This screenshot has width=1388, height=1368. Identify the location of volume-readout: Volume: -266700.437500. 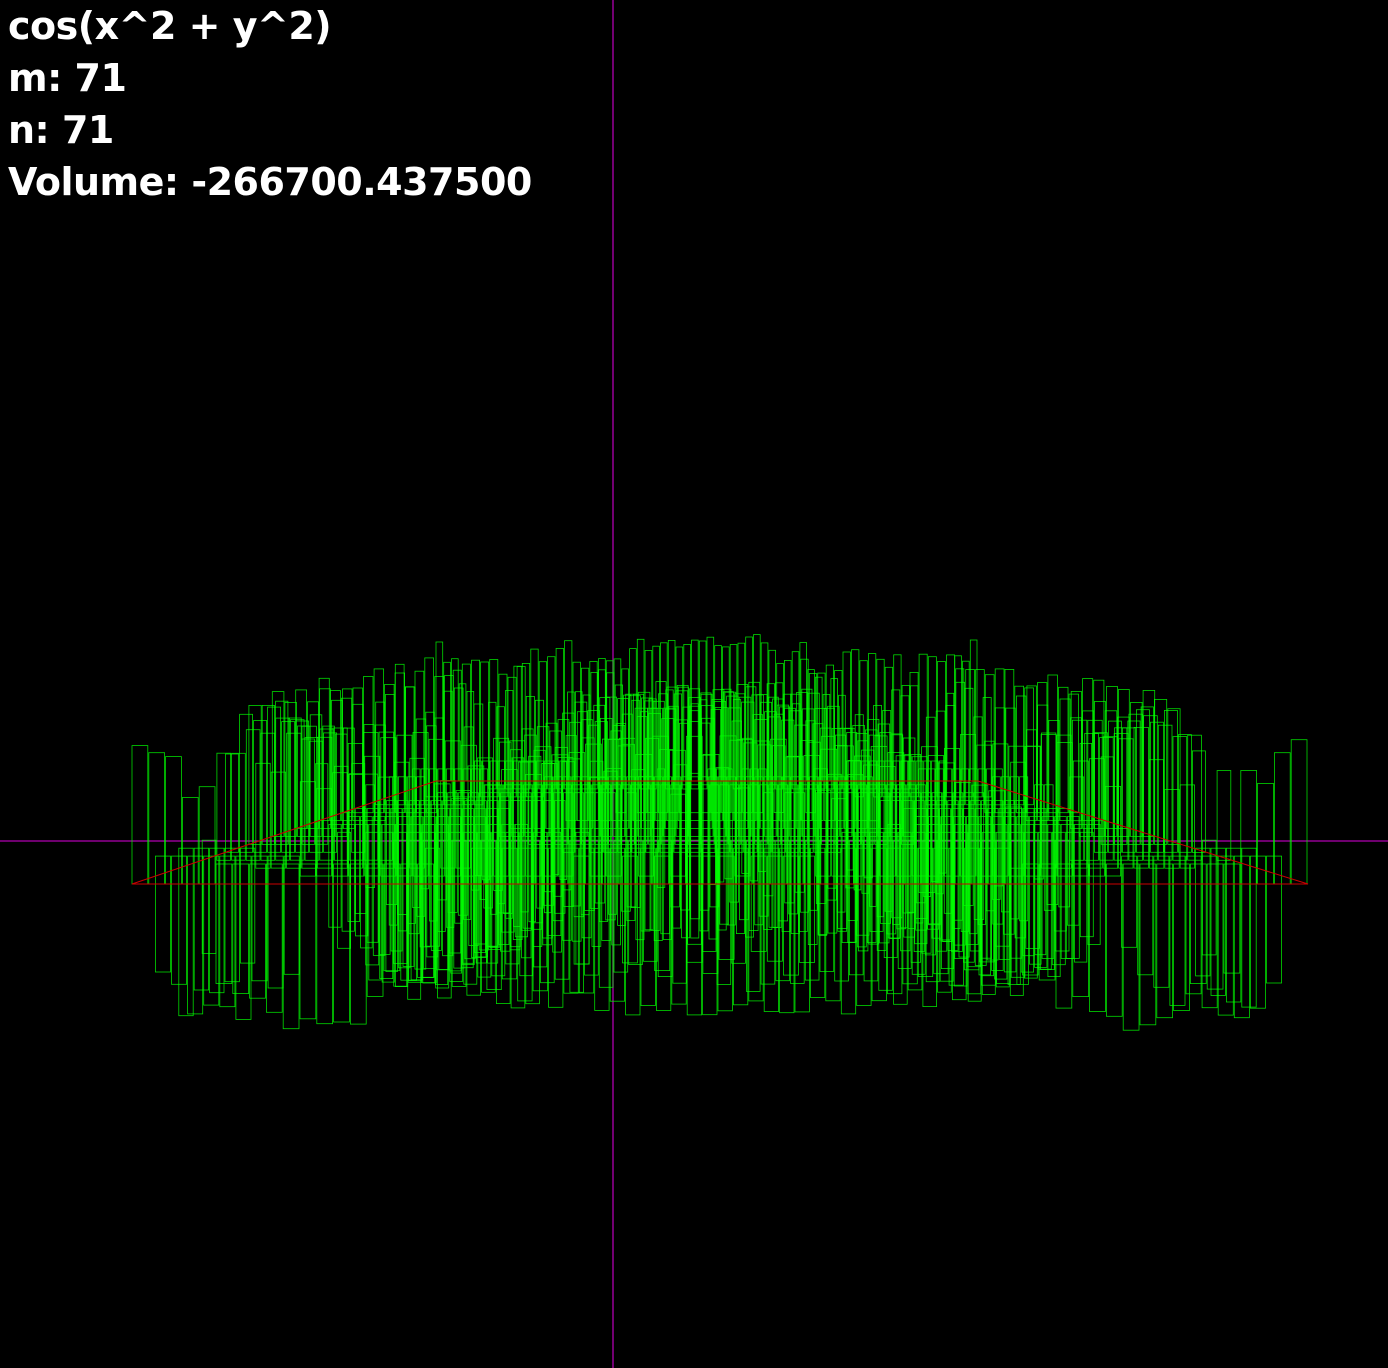
(270, 182).